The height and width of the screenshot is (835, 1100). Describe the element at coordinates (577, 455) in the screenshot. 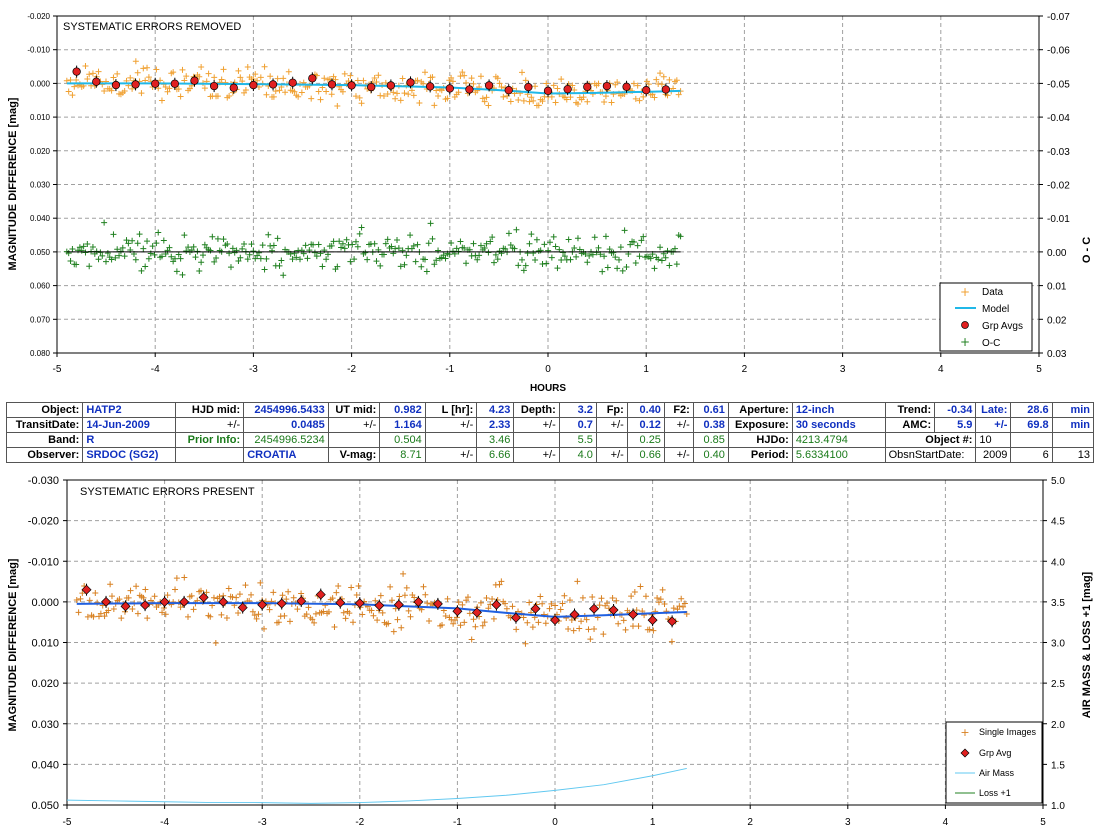

I see `cell: 4.0` at that location.